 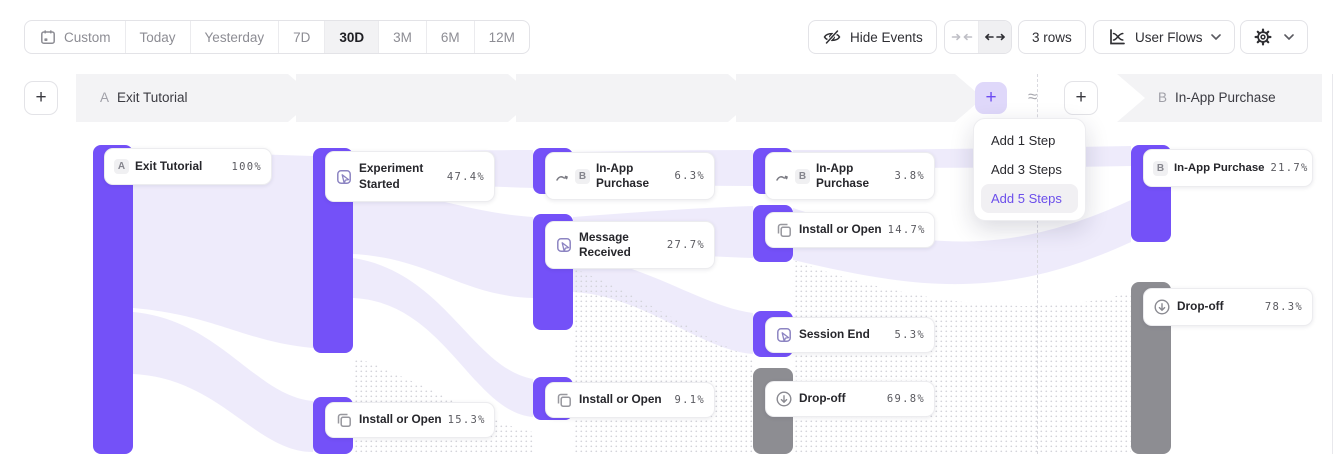 What do you see at coordinates (886, 37) in the screenshot?
I see `hide-events-label: Hide Events` at bounding box center [886, 37].